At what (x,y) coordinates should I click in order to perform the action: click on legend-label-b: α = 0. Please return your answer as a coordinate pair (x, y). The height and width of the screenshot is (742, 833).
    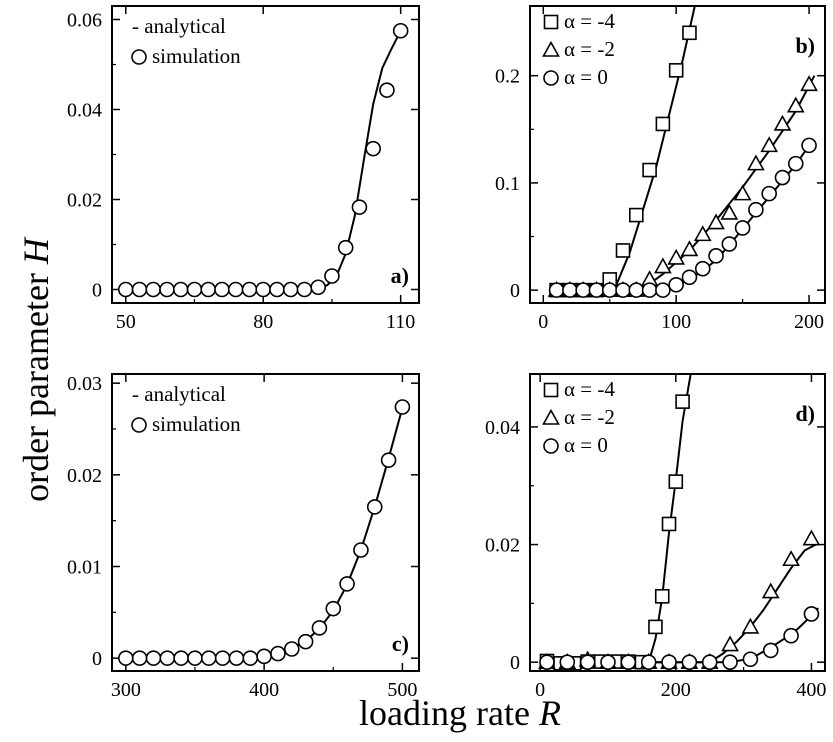
    Looking at the image, I should click on (586, 77).